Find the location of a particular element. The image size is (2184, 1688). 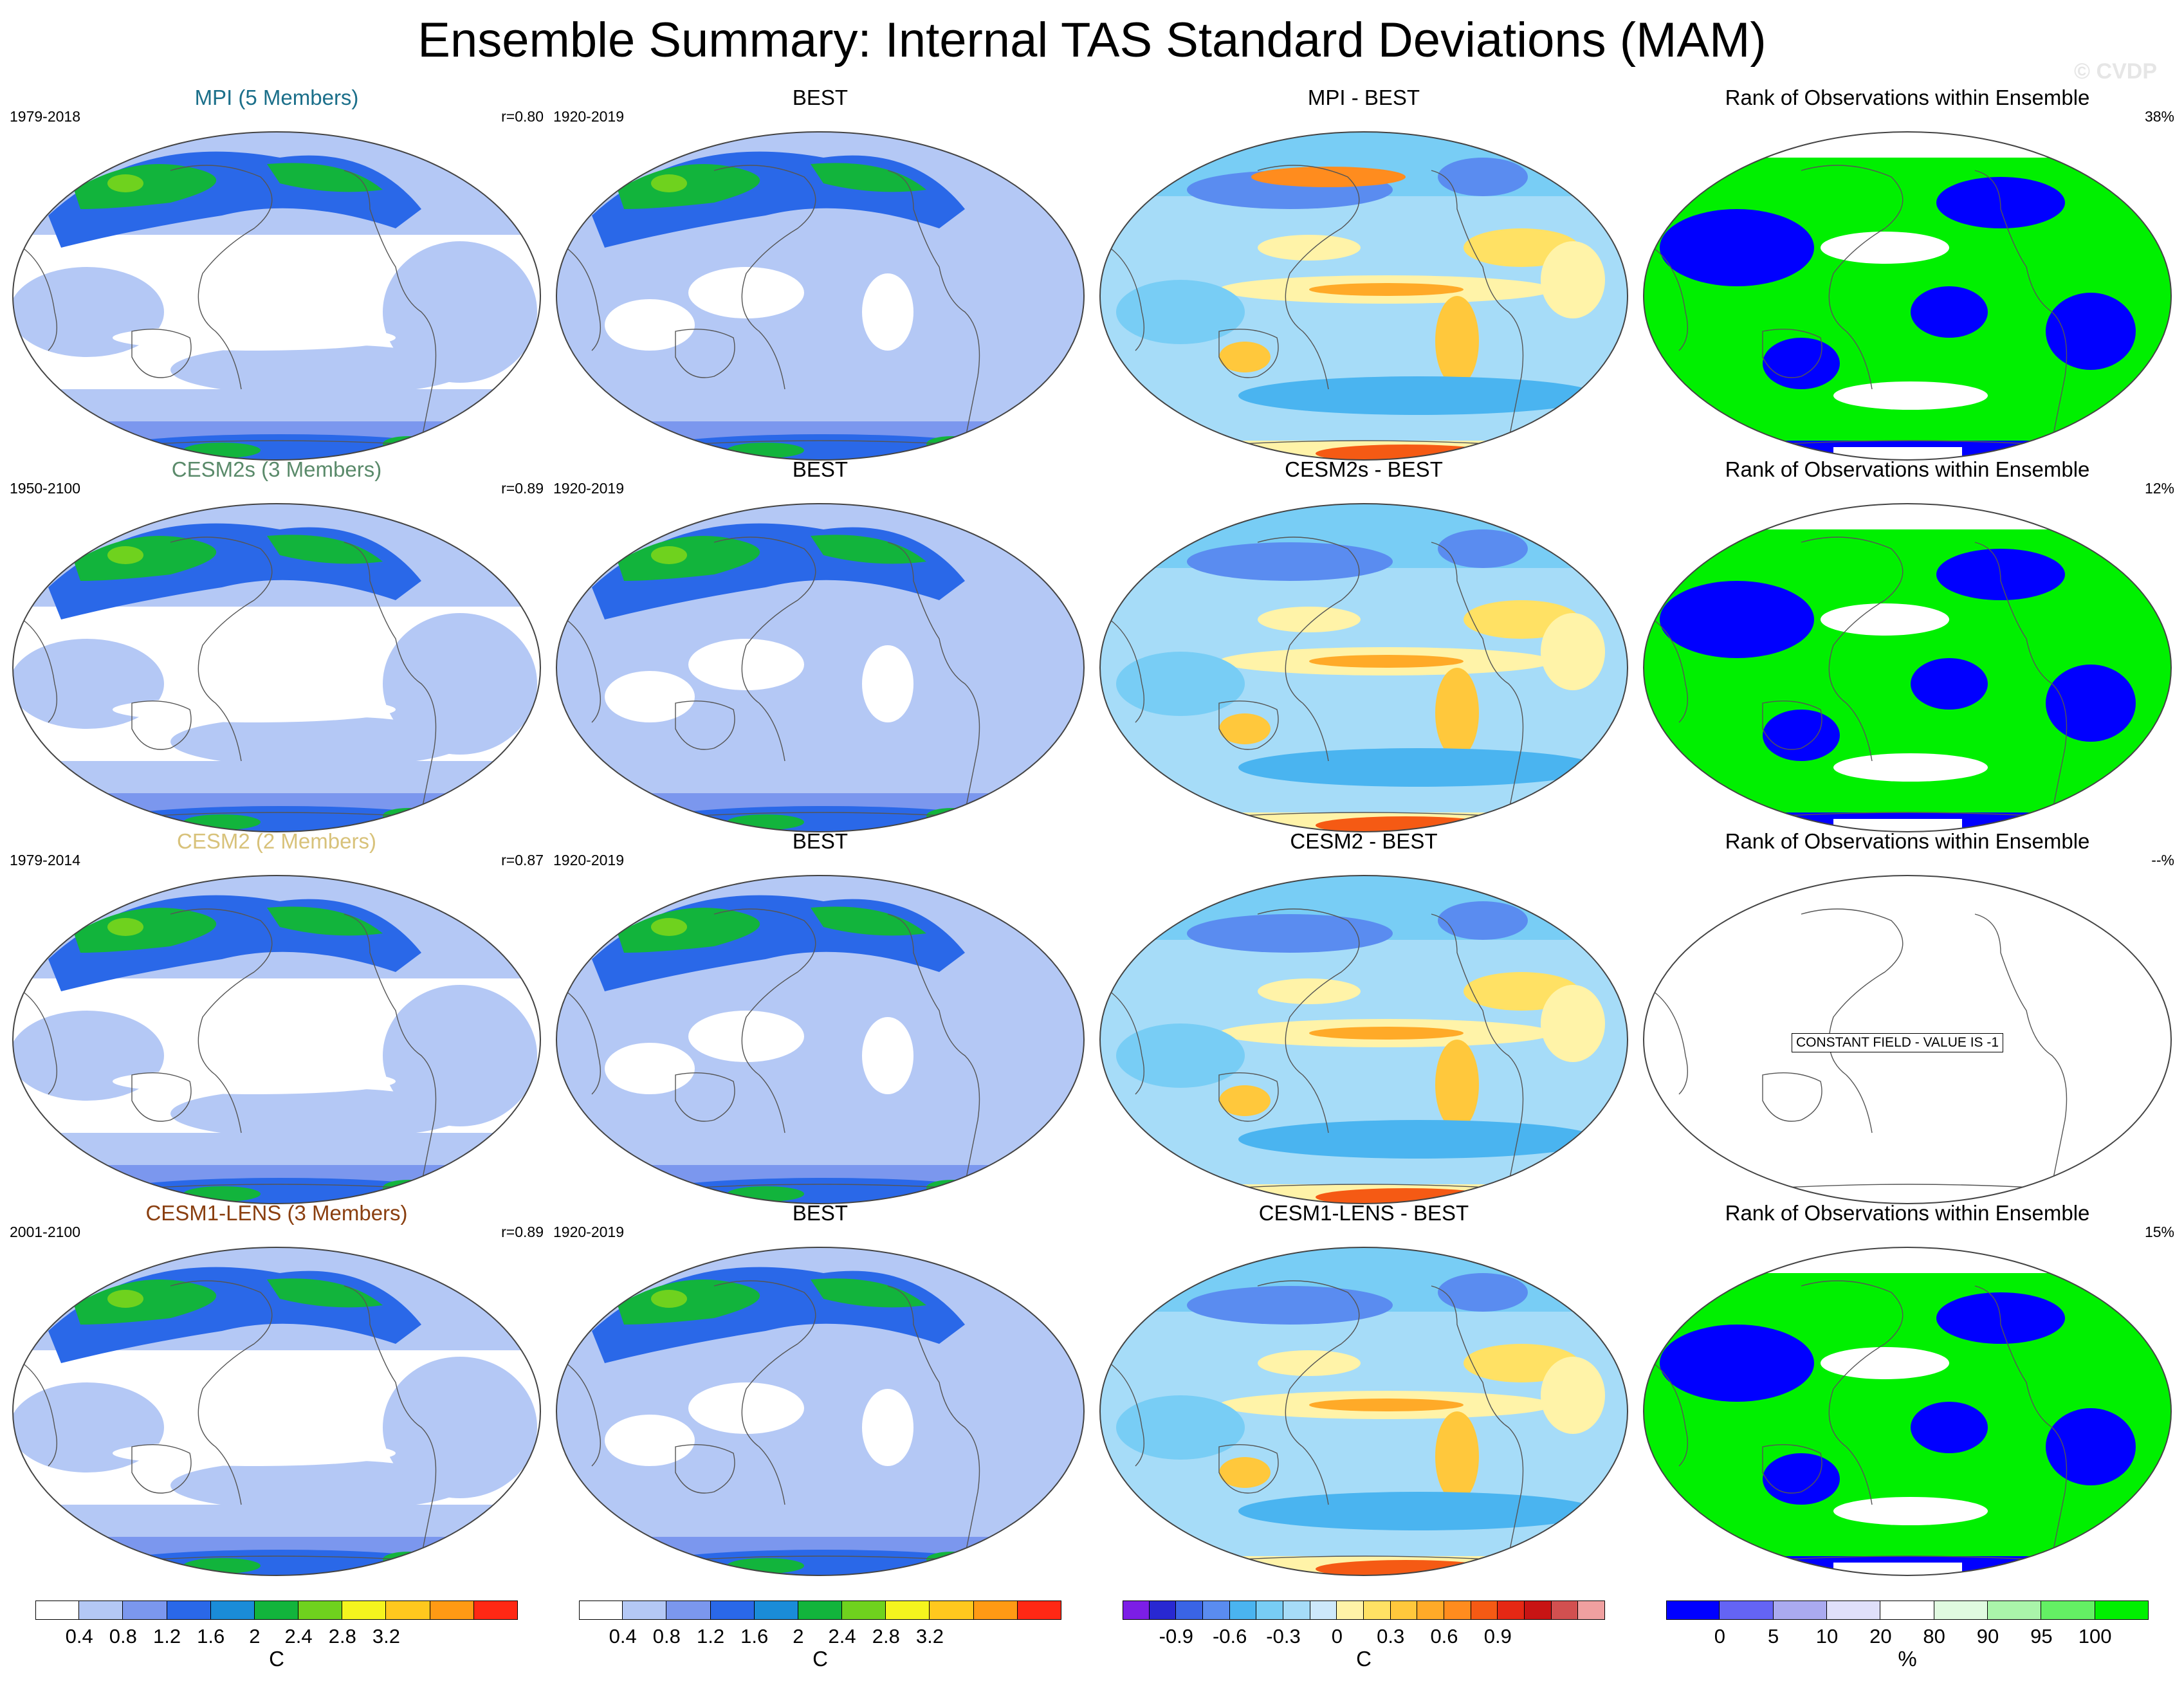

map-diff-row1 is located at coordinates (1364, 296).